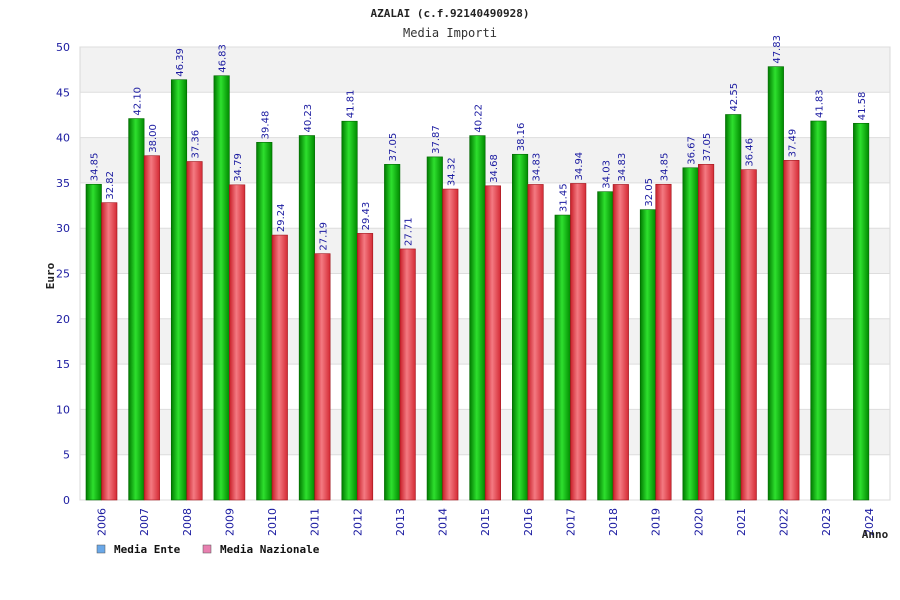 This screenshot has height=600, width=900. Describe the element at coordinates (264, 321) in the screenshot. I see `bar-media-ente-2010` at that location.